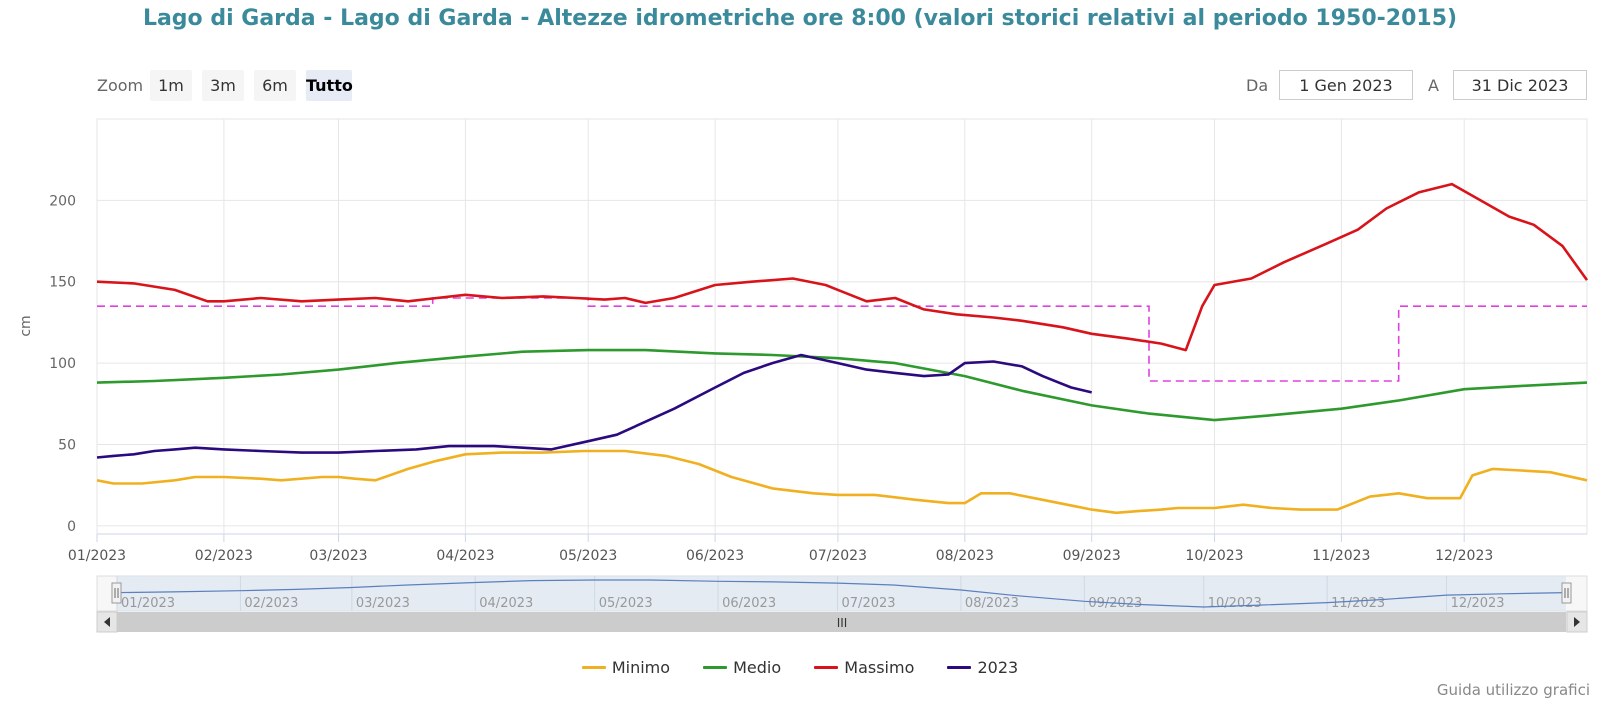 The width and height of the screenshot is (1600, 708). Describe the element at coordinates (1577, 622) in the screenshot. I see `arrow-right-icon` at that location.